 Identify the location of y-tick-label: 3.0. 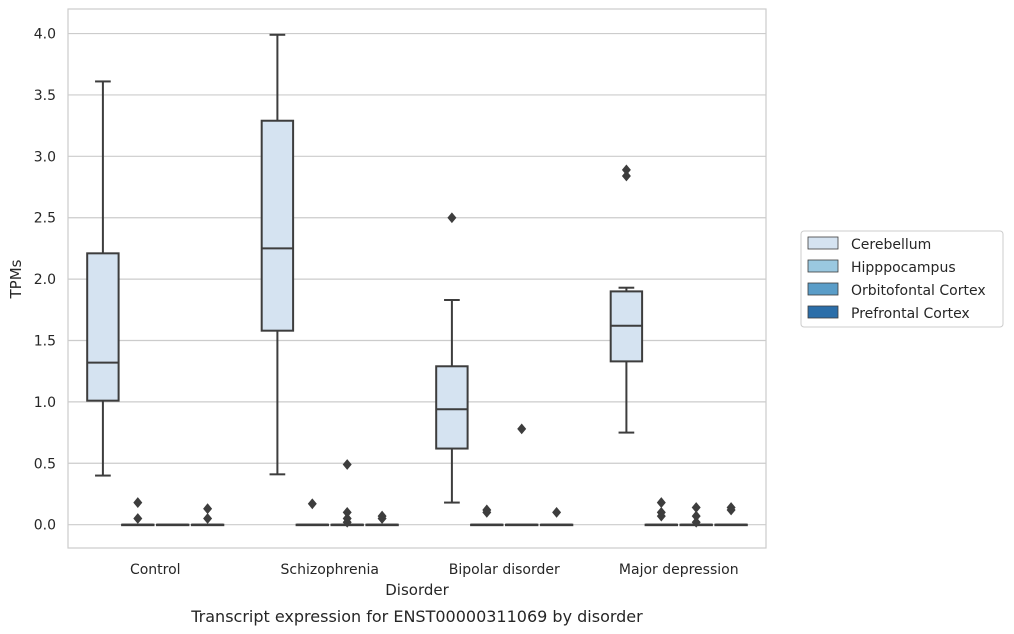
(45, 157).